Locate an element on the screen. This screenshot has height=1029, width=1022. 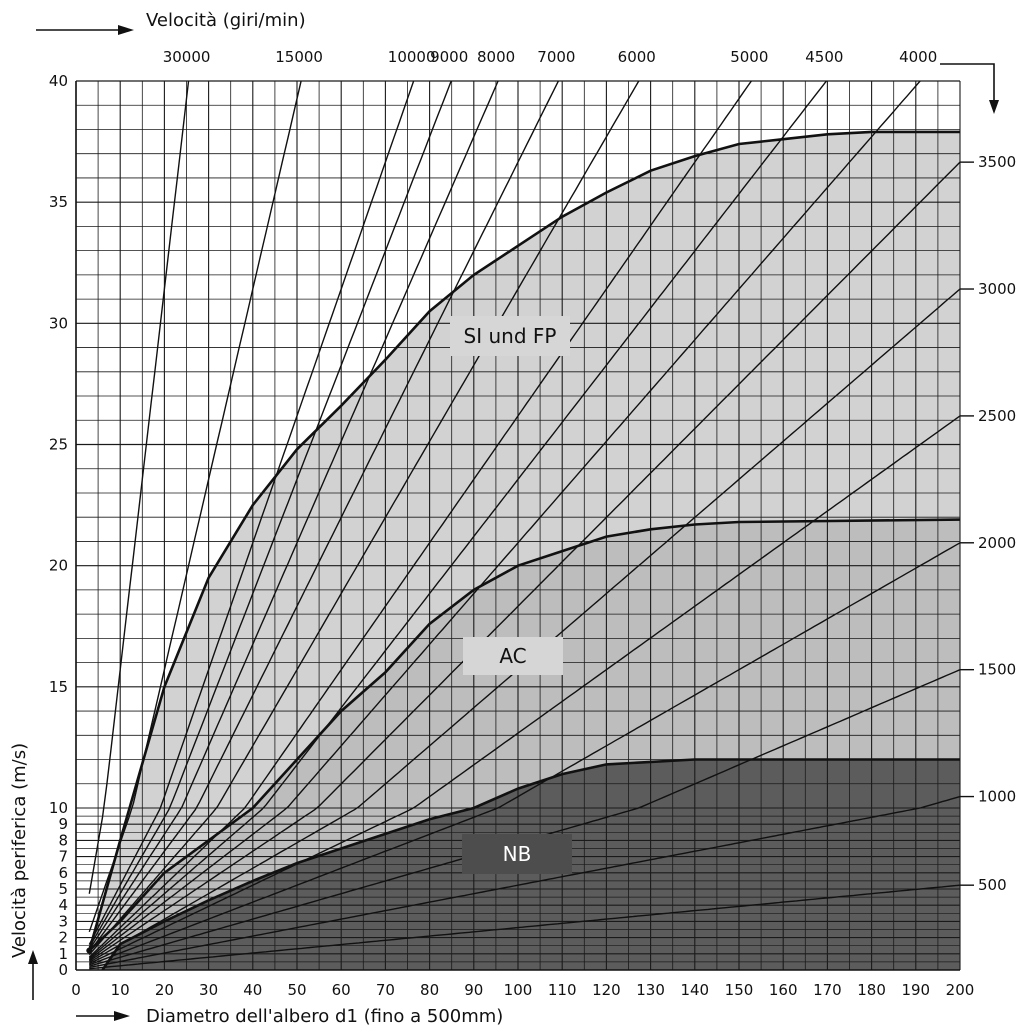
rpm-top-label: 15000 is located at coordinates (299, 57).